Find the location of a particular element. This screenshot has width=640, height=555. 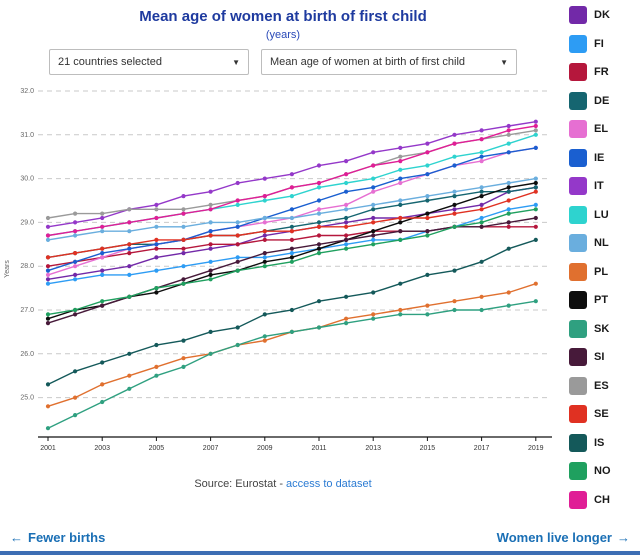

footer-nav: ← Fewer births Women live longer → is located at coordinates (320, 537).